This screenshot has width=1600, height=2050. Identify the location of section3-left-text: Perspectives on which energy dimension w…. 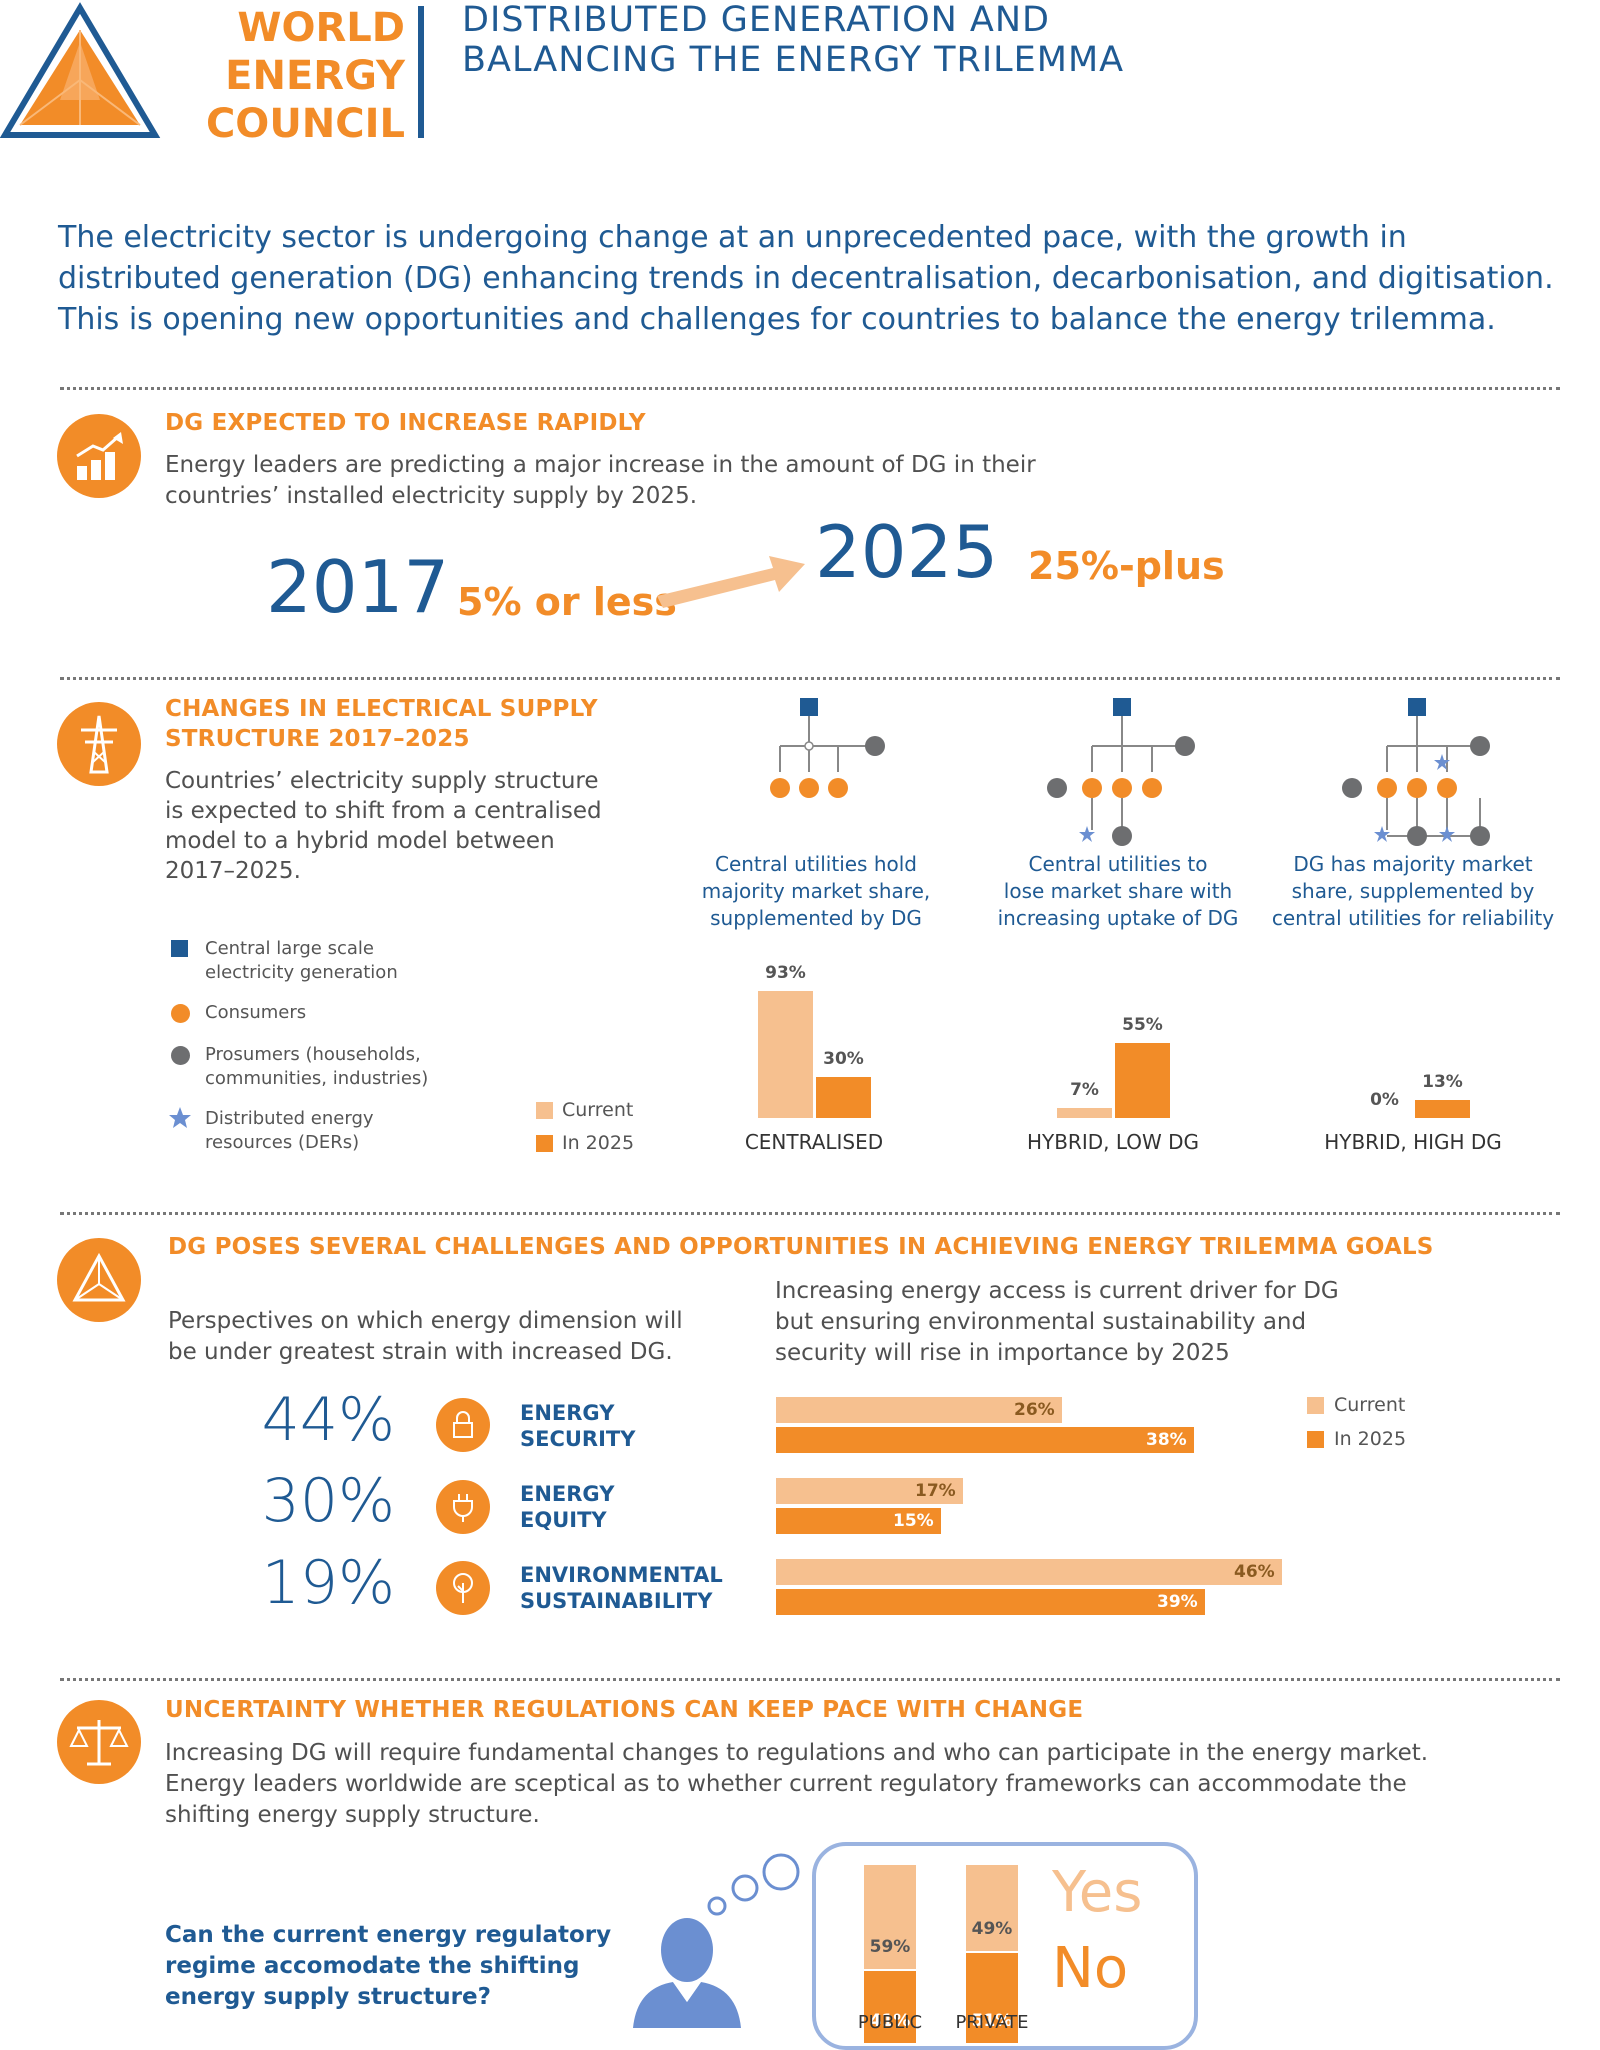
(425, 1337).